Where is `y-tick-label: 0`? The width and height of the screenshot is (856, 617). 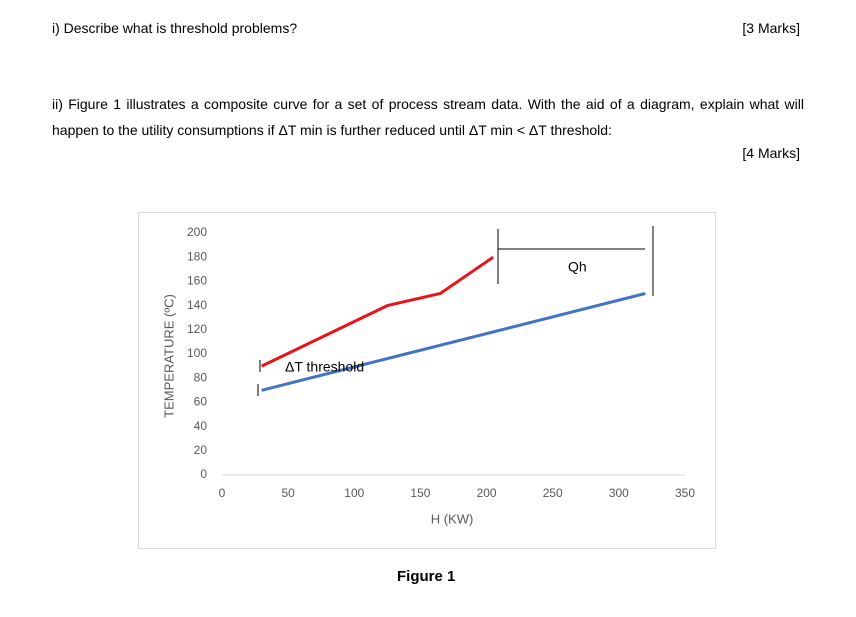
y-tick-label: 0 is located at coordinates (203, 474).